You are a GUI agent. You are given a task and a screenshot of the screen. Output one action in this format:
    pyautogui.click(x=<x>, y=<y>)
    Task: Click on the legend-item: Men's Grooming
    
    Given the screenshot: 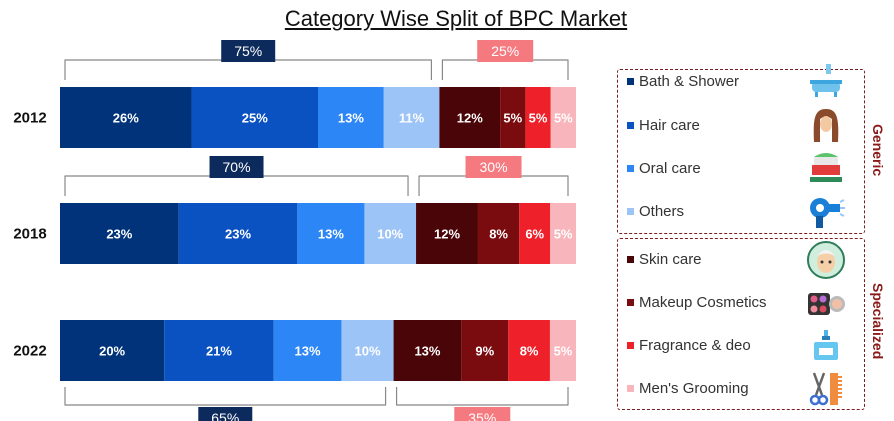 What is the action you would take?
    pyautogui.click(x=688, y=388)
    